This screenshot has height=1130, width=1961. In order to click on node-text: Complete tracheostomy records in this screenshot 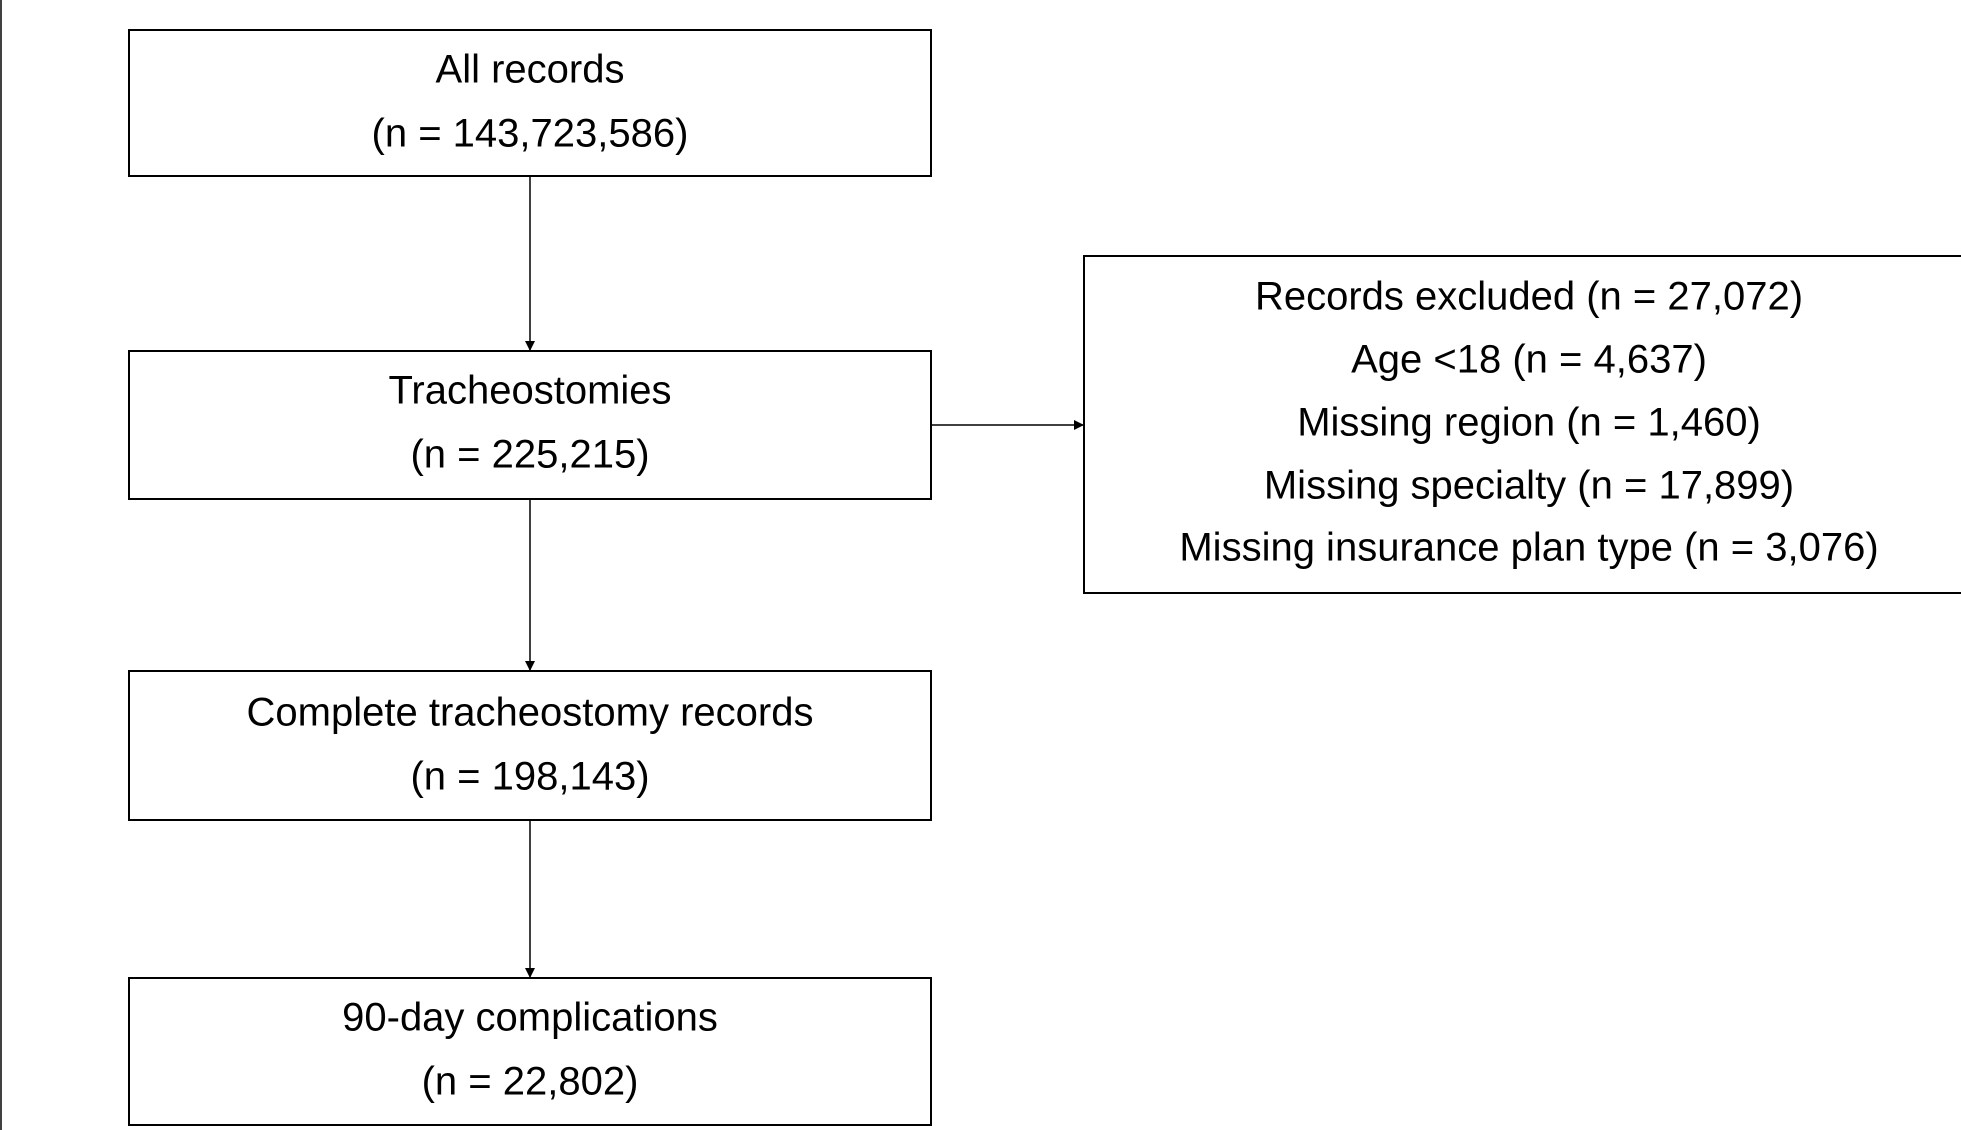, I will do `click(530, 713)`.